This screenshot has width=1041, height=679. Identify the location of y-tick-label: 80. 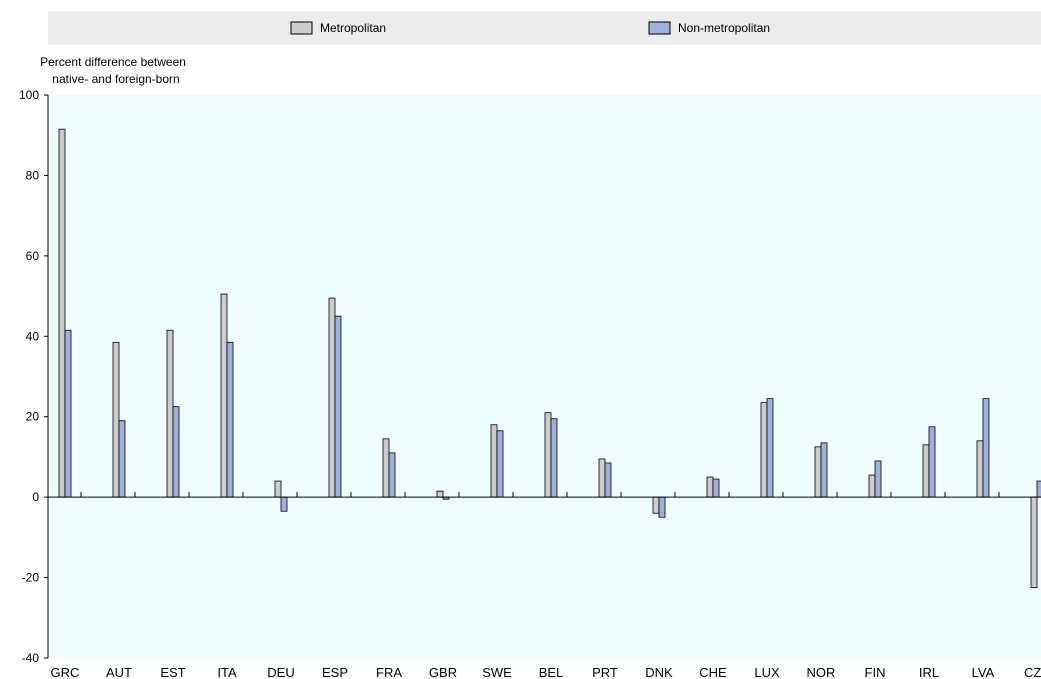
(33, 175).